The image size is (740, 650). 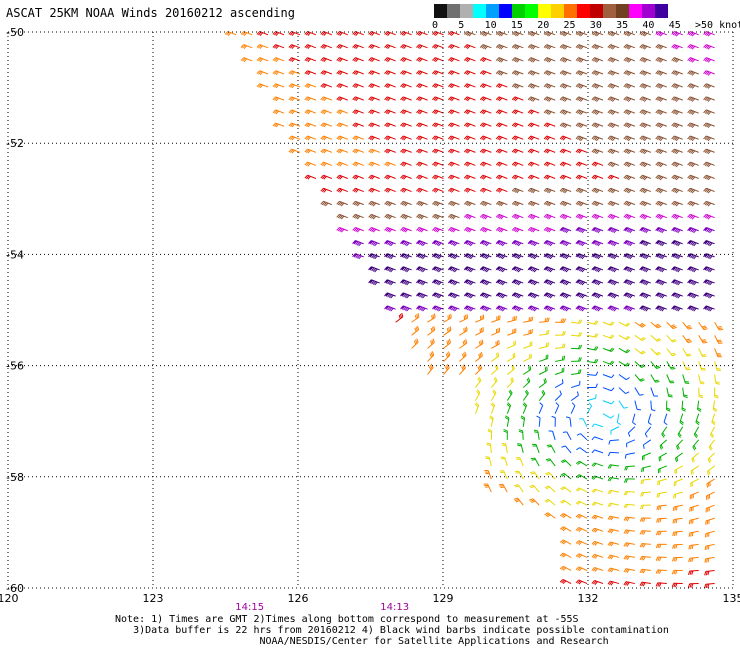 I want to click on legend-label-0: 0, so click(x=435, y=25).